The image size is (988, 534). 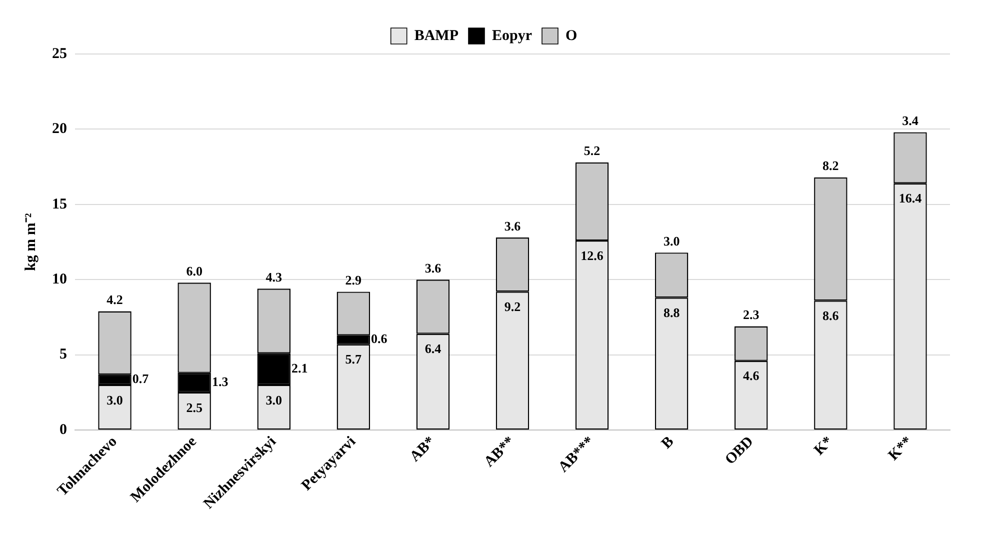 What do you see at coordinates (751, 376) in the screenshot?
I see `data-label: 4.6` at bounding box center [751, 376].